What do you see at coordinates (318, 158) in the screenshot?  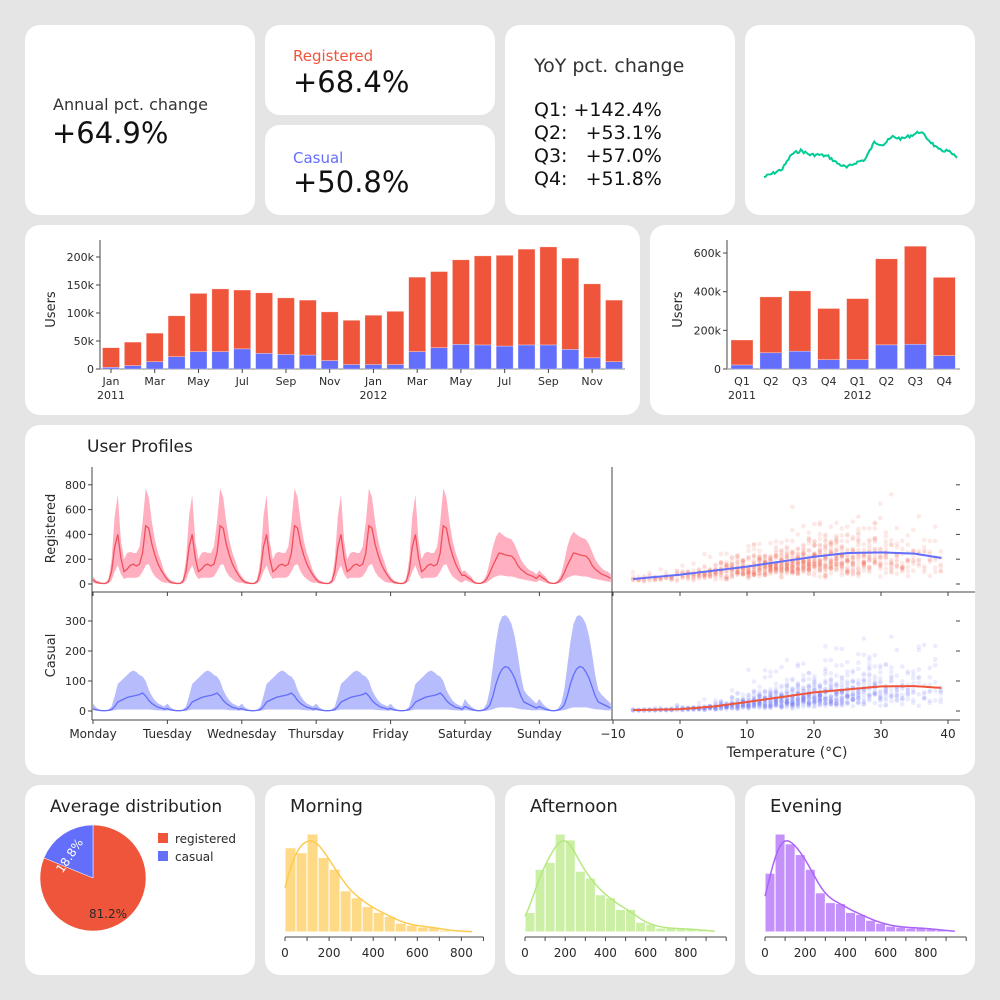 I see `casual-change-label: Casual` at bounding box center [318, 158].